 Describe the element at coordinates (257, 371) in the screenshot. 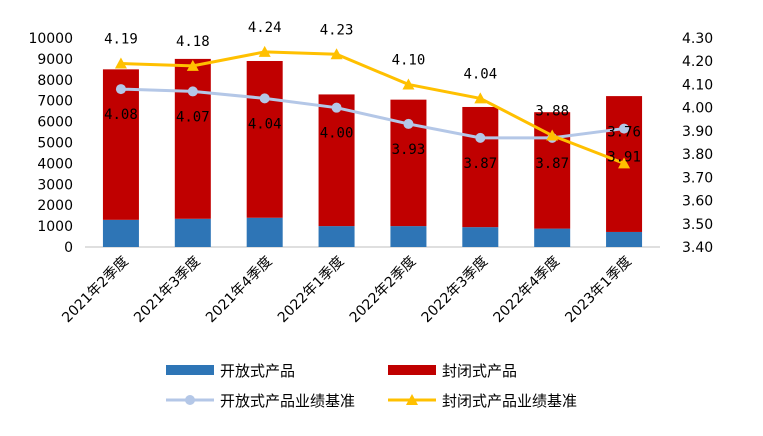

I see `legend-label: 开放式产品` at that location.